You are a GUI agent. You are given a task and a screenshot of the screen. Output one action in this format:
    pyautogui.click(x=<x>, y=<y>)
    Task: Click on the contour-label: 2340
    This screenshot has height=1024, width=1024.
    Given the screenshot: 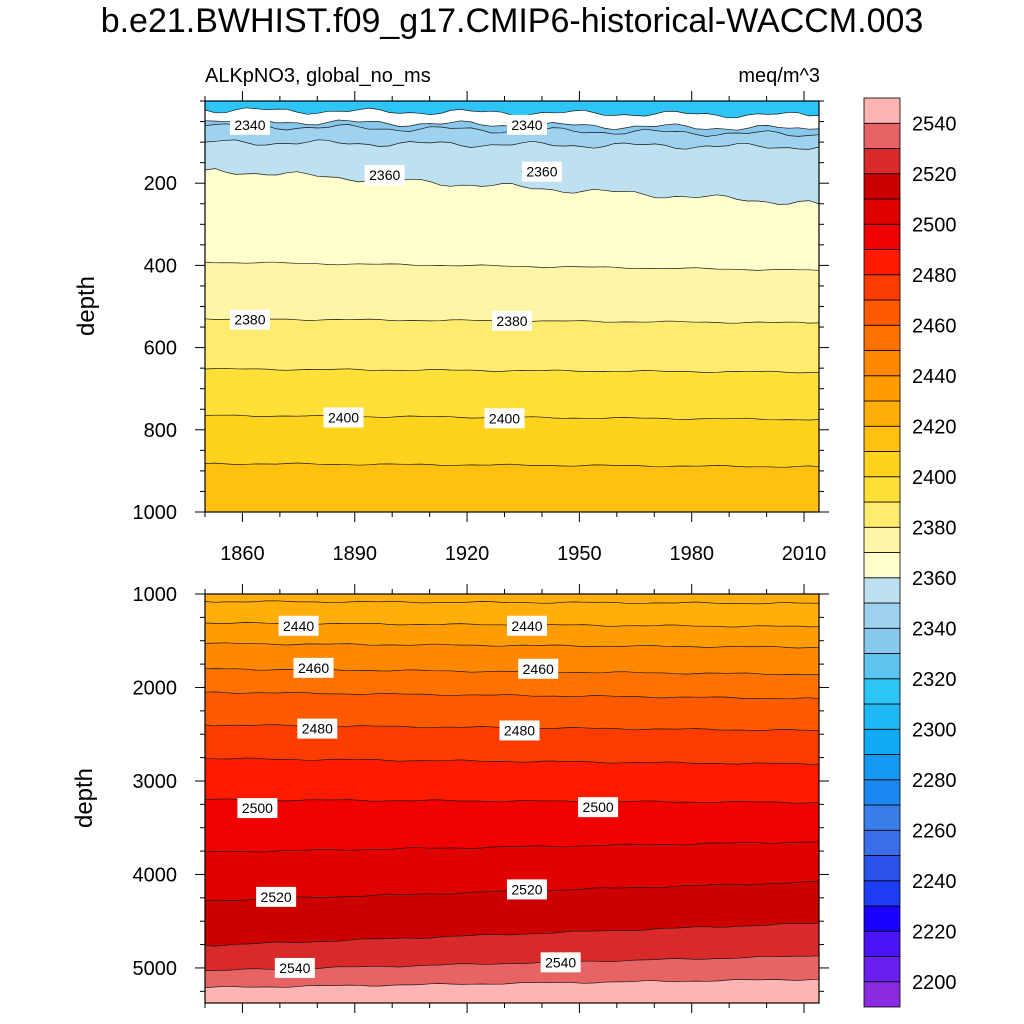 What is the action you would take?
    pyautogui.click(x=249, y=124)
    